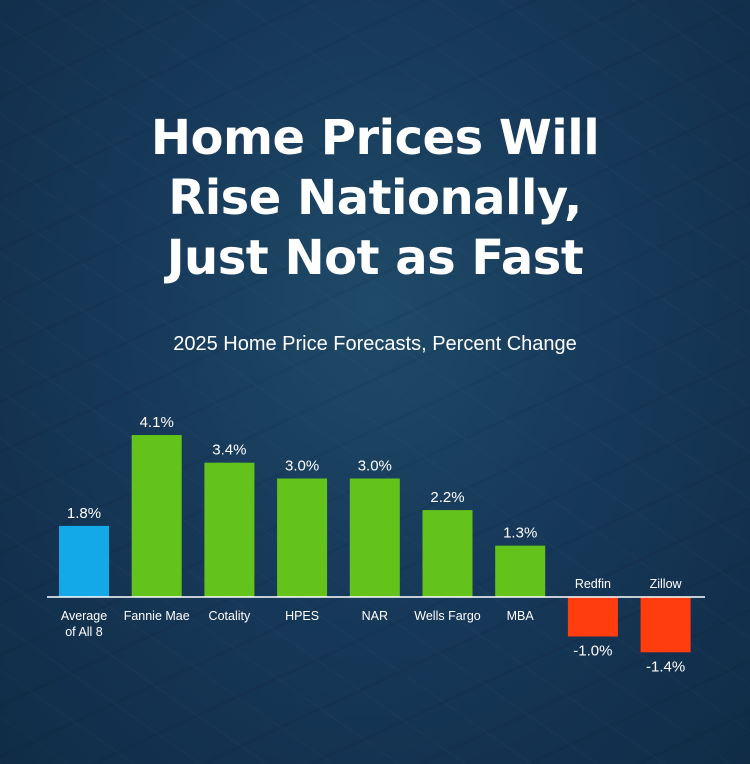  I want to click on category-label-5: Wells Fargo, so click(447, 616).